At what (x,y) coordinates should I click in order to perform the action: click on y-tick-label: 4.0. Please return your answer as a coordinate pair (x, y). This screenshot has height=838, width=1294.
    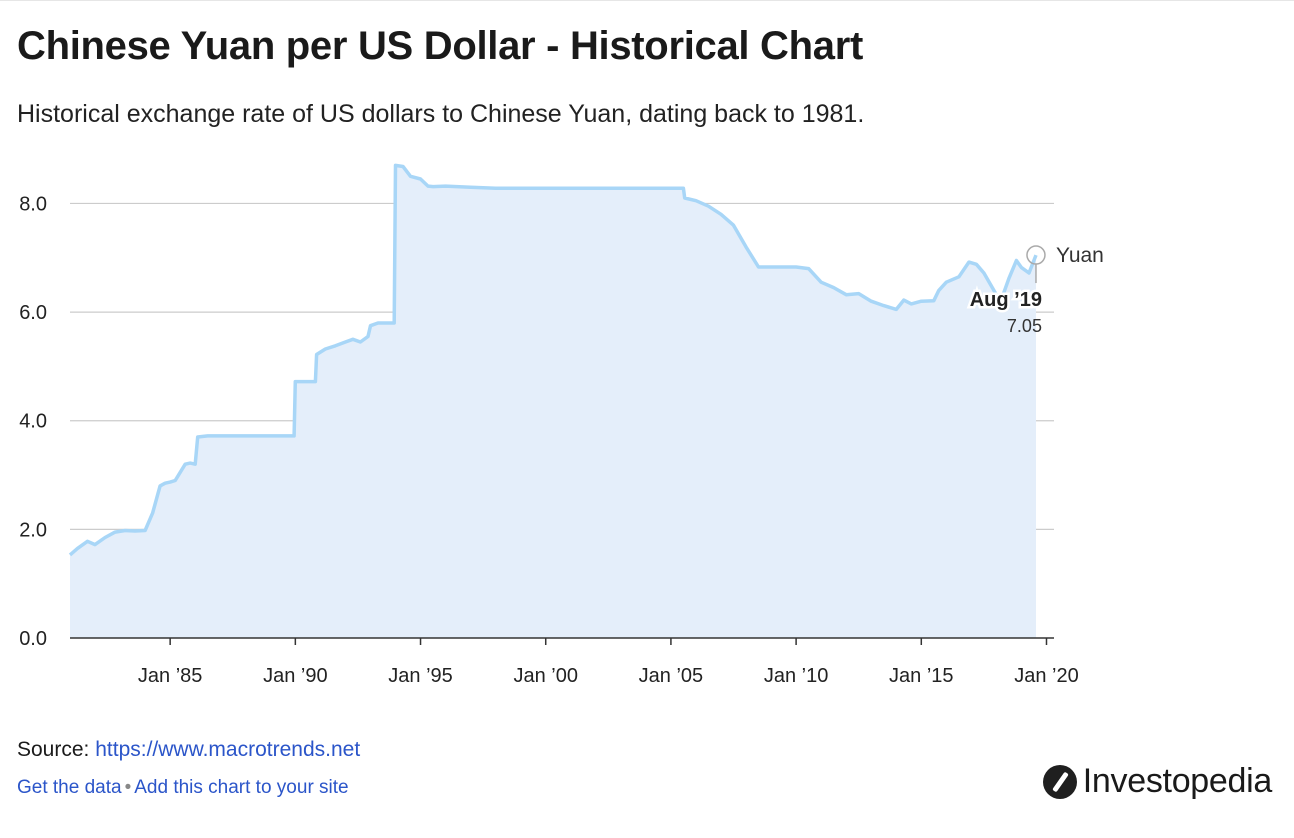
    Looking at the image, I should click on (33, 422).